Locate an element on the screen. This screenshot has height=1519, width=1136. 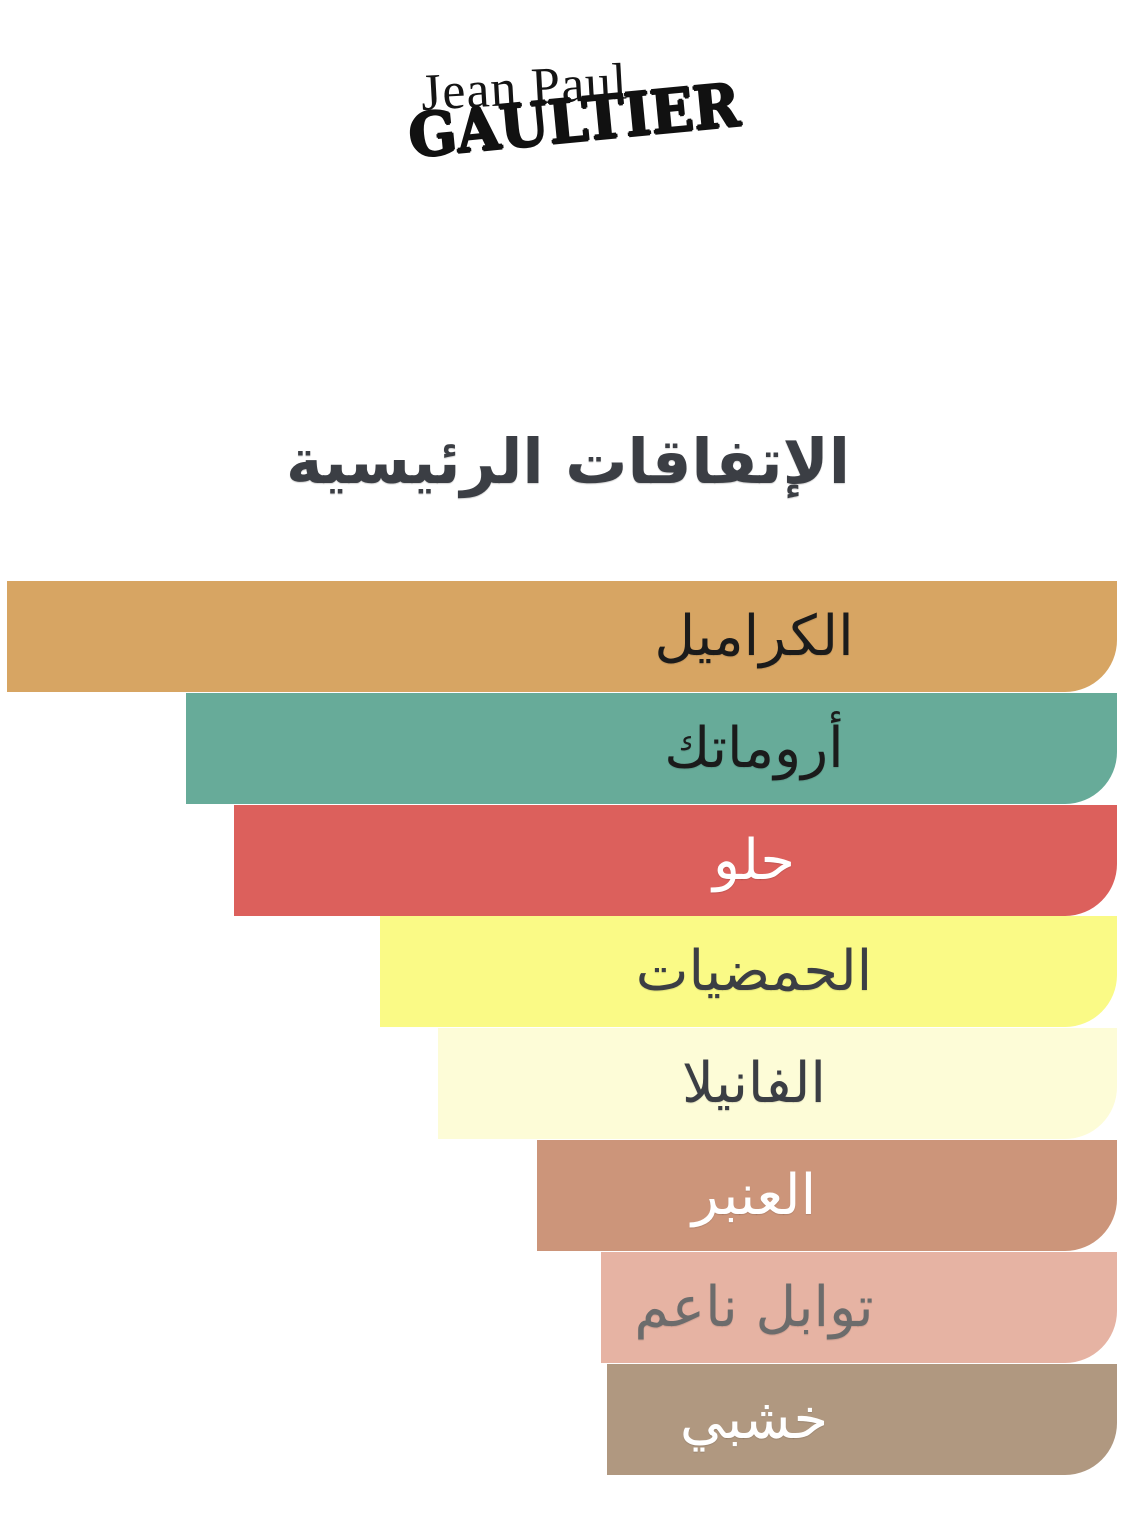
accord-bar-label: العنبر is located at coordinates (754, 1195).